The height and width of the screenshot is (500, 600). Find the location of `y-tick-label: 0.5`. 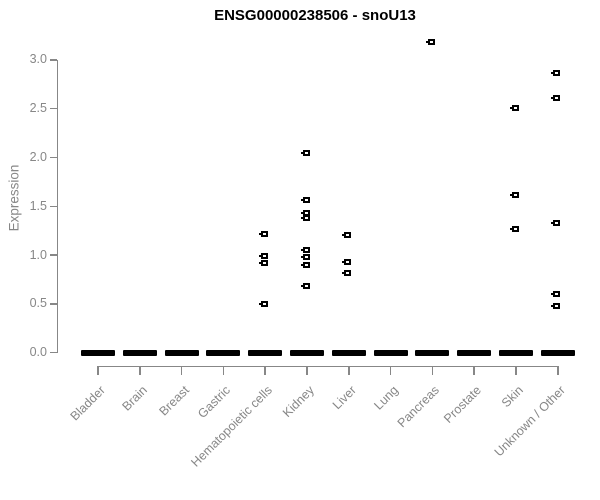

y-tick-label: 0.5 is located at coordinates (38, 303).